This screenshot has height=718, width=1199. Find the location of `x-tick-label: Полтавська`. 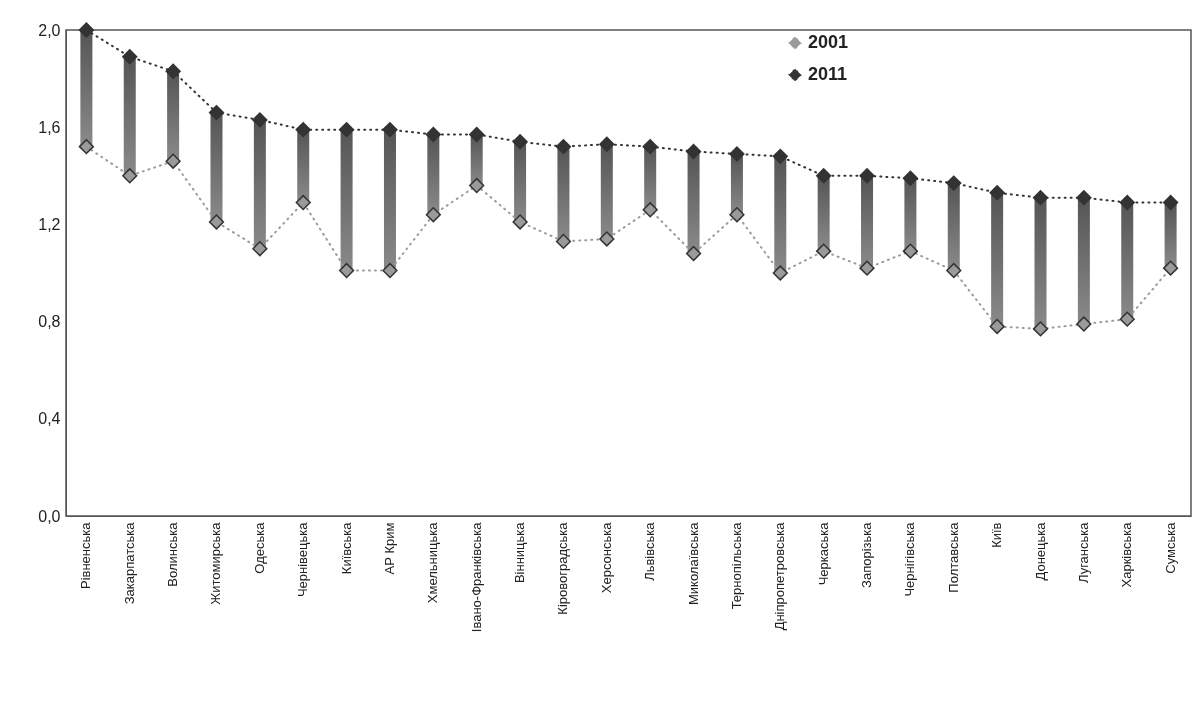

x-tick-label: Полтавська is located at coordinates (953, 557).